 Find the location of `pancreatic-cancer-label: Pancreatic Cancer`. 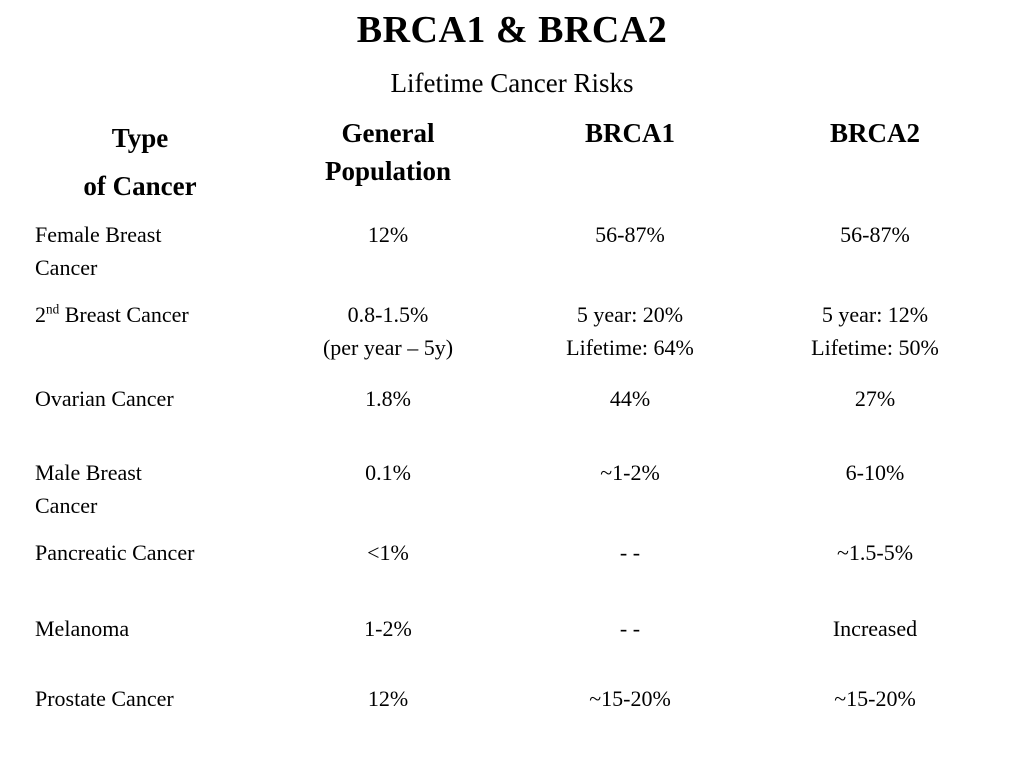

pancreatic-cancer-label: Pancreatic Cancer is located at coordinates (140, 574).